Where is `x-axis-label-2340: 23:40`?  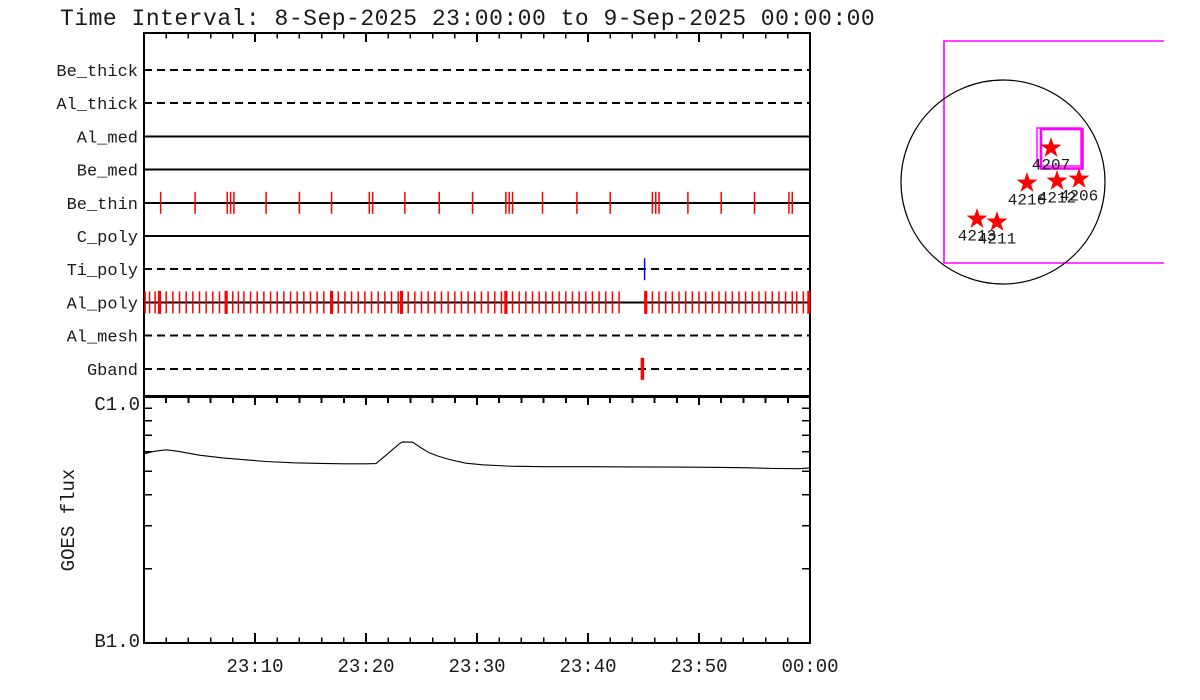 x-axis-label-2340: 23:40 is located at coordinates (587, 667).